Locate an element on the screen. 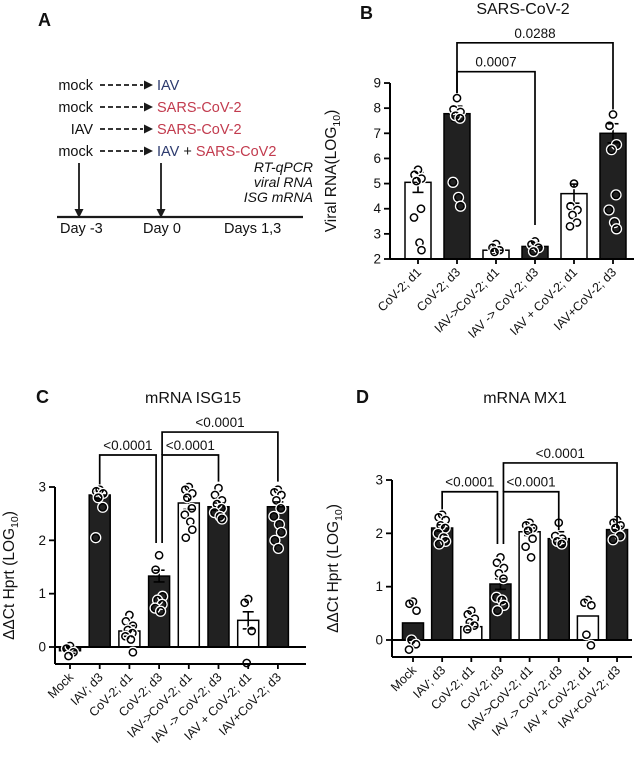 The width and height of the screenshot is (640, 779). y-tick-label: 3 is located at coordinates (42, 487).